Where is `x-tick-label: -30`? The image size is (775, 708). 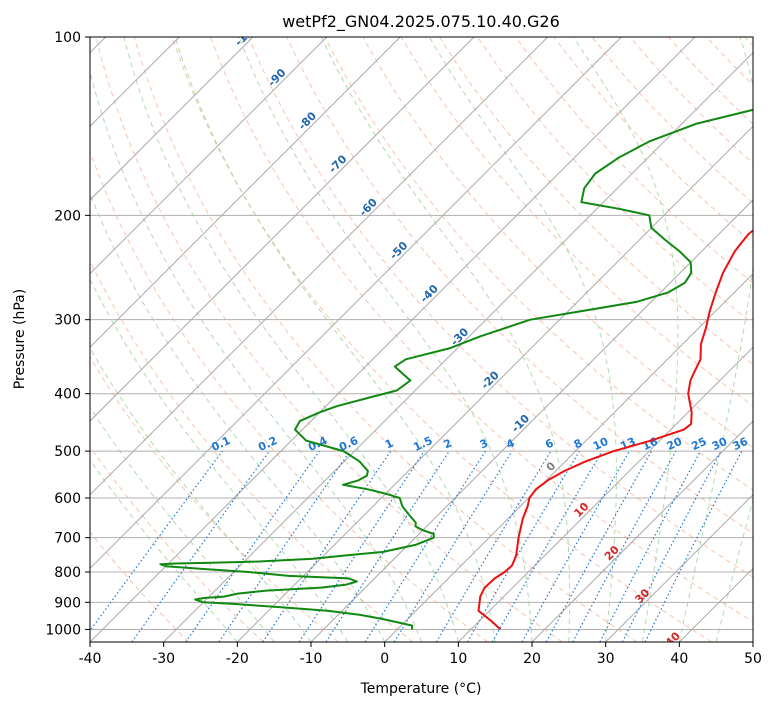 x-tick-label: -30 is located at coordinates (163, 659).